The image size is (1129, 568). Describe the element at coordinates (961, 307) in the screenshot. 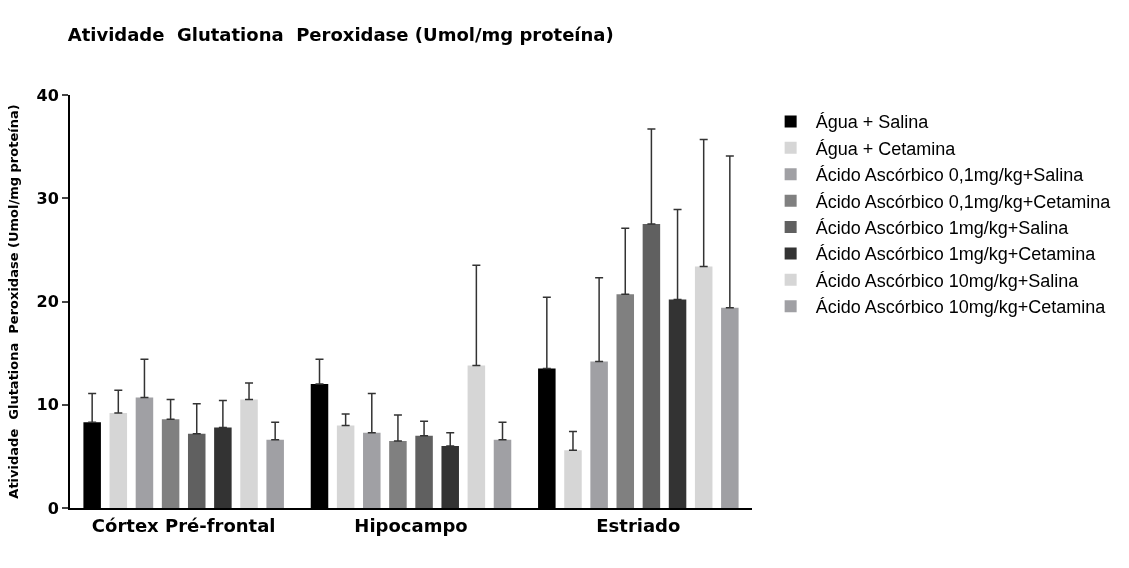

I see `legend-label: Ácido Ascórbico 10mg/kg+Cetamina` at that location.